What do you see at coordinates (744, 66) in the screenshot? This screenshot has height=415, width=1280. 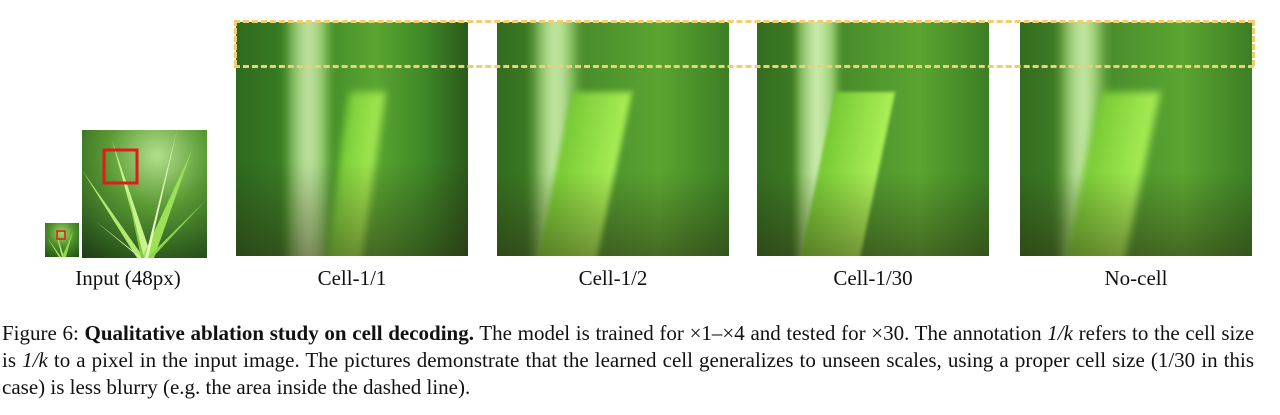 I see `dashed-line-bottom` at bounding box center [744, 66].